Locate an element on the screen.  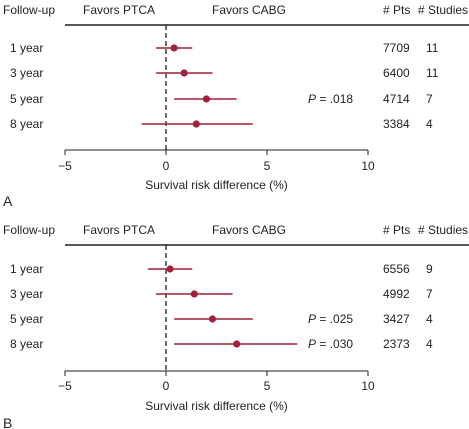
pts-value: 3427 is located at coordinates (396, 319).